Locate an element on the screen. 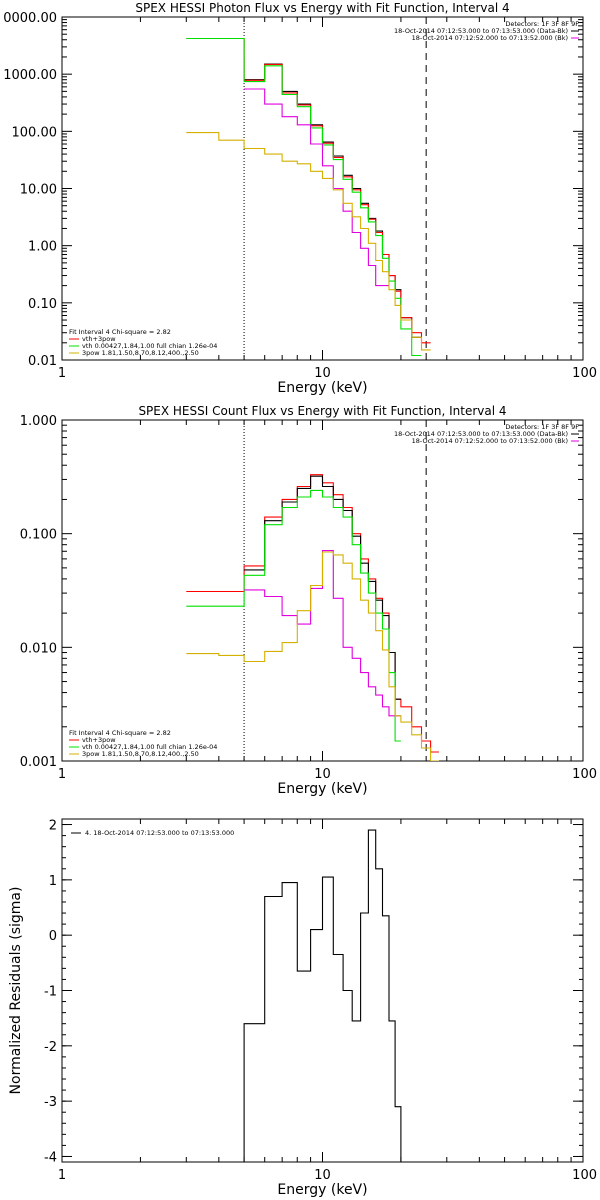 The image size is (600, 1200). y-tick-label: -1 is located at coordinates (50, 992).